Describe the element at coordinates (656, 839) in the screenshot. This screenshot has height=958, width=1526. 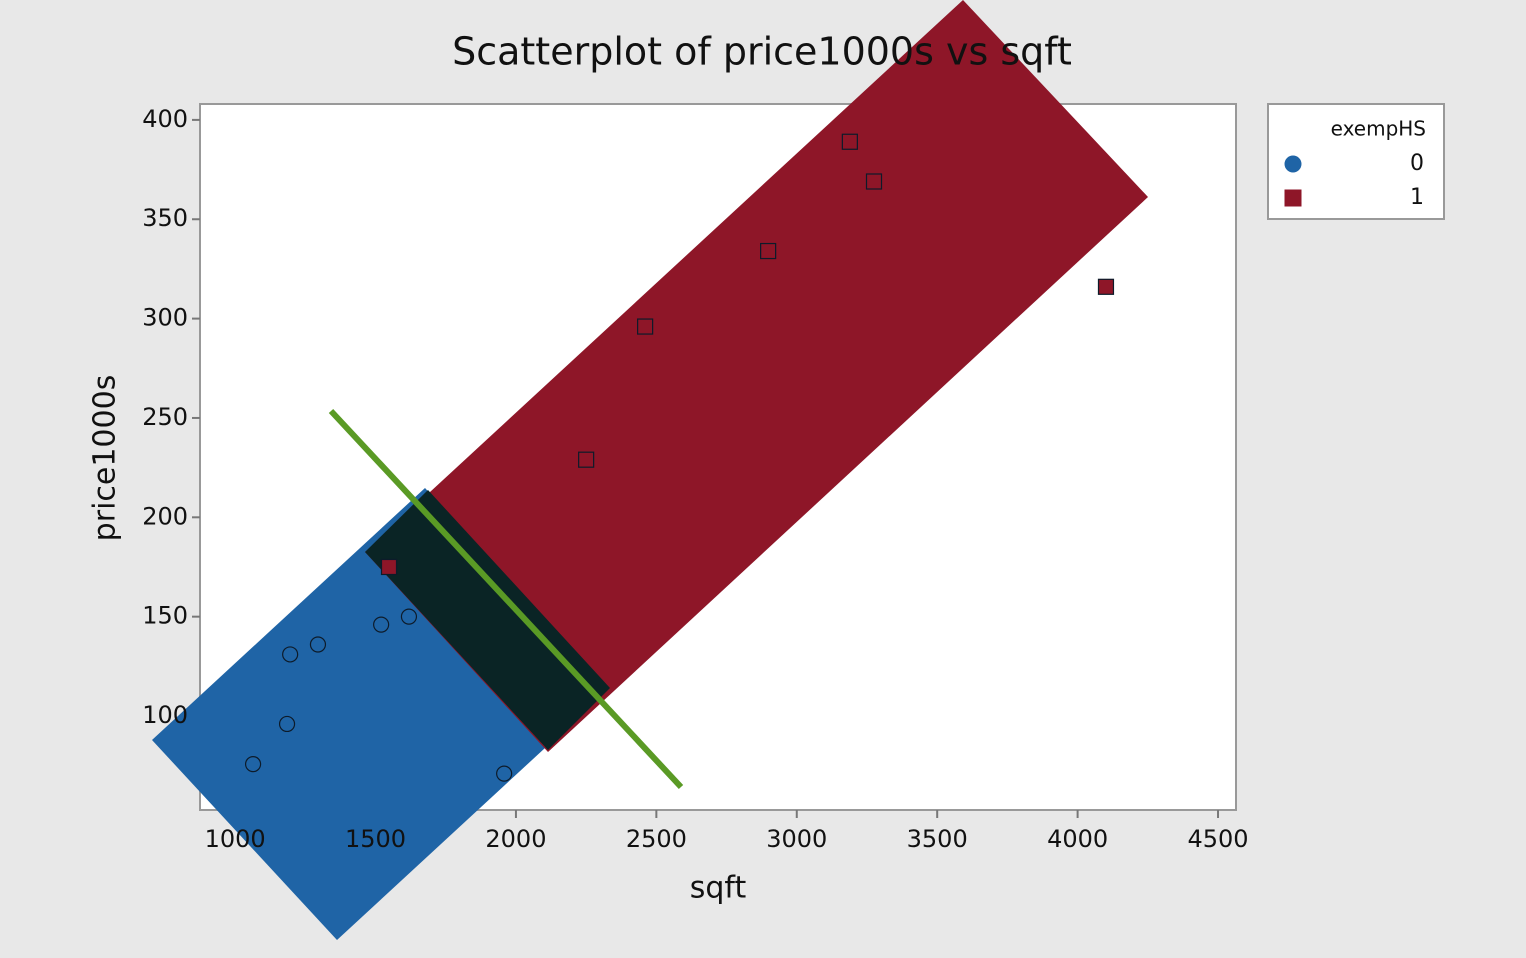
I see `x-tick-label: 2500` at that location.